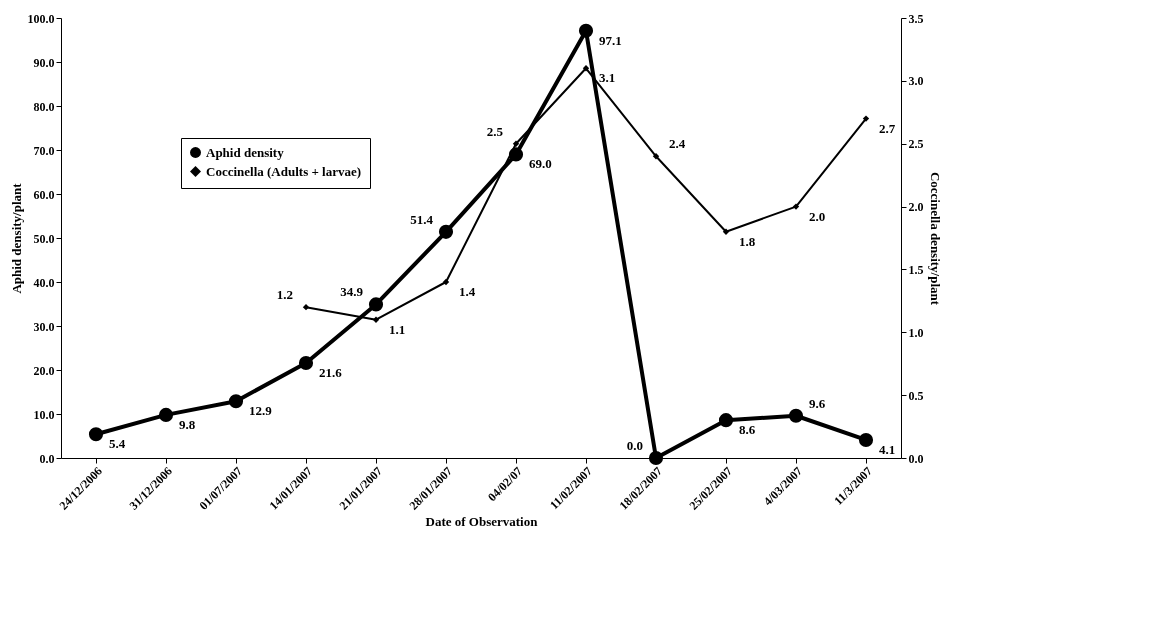  What do you see at coordinates (44, 414) in the screenshot?
I see `y-tick-label: 10.0` at bounding box center [44, 414].